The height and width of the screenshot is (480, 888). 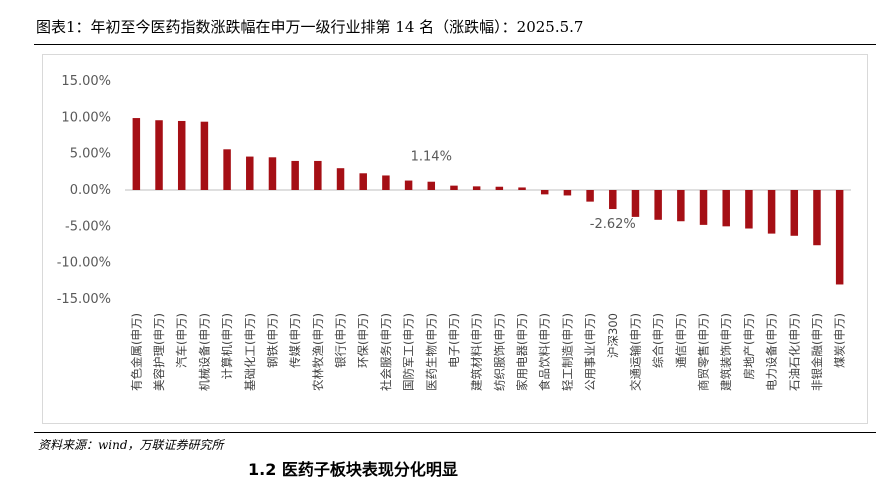 What do you see at coordinates (523, 191) in the screenshot?
I see `data-labels: 1.14% -2.62%` at bounding box center [523, 191].